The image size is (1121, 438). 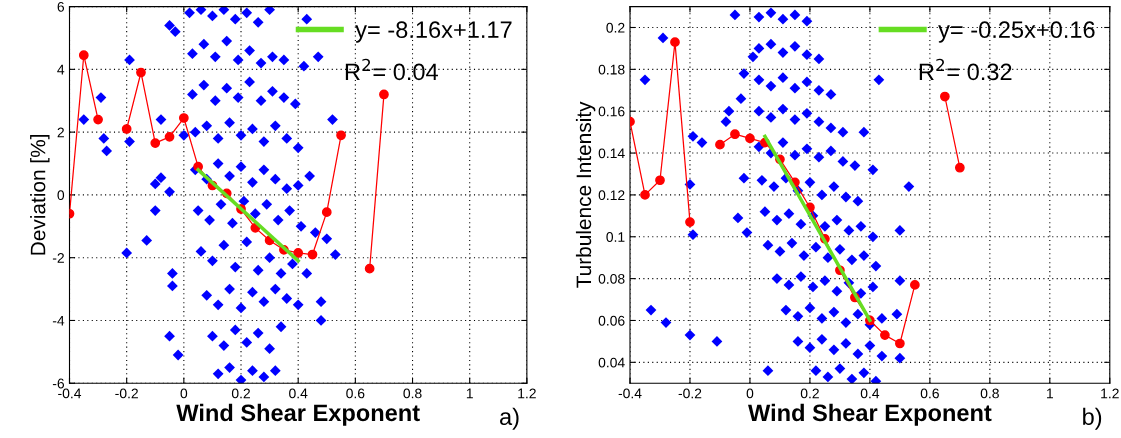 I want to click on y-tick-label: 0.14, so click(x=611, y=153).